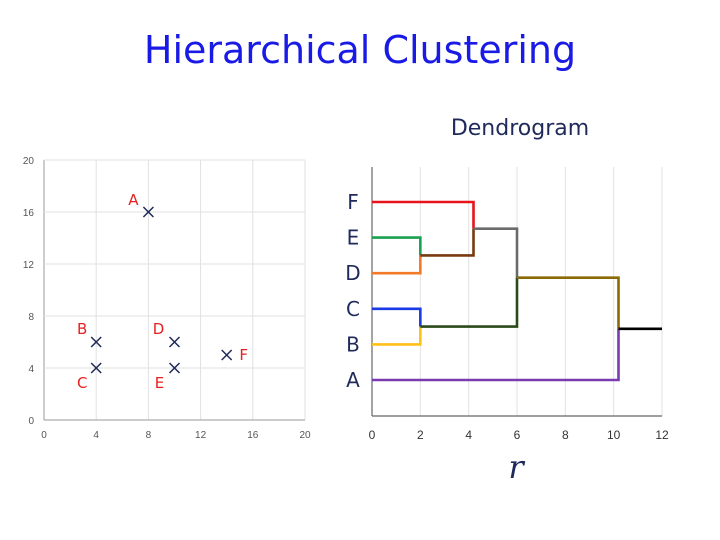 Image resolution: width=720 pixels, height=540 pixels. I want to click on dendrogram-branch-ed, so click(447, 242).